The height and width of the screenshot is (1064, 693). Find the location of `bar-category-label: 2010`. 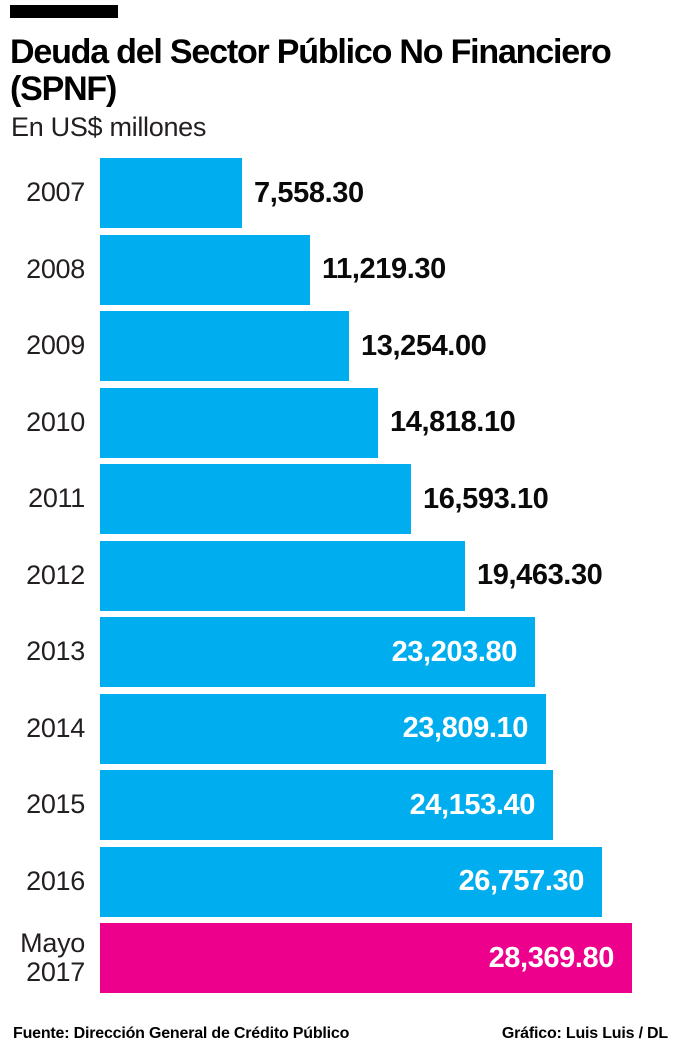

bar-category-label: 2010 is located at coordinates (55, 421).